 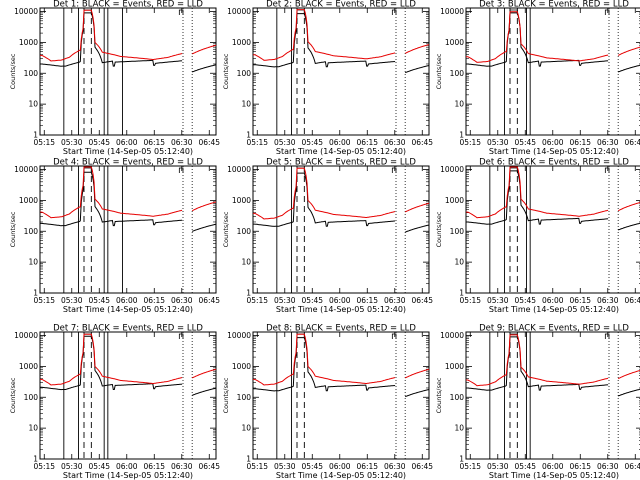 What do you see at coordinates (128, 163) in the screenshot?
I see `panel-title: Det 4: BLACK = Events, RED = LLD` at bounding box center [128, 163].